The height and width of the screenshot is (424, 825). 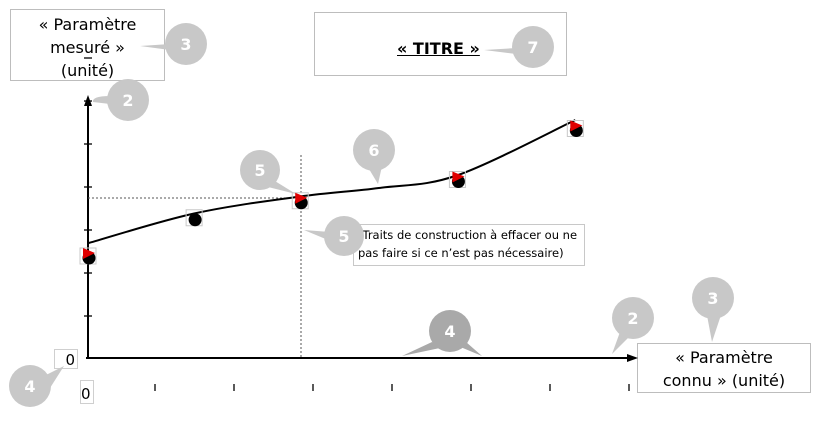 I want to click on x-axis-label-box: « Paramètre connu » (unité), so click(x=724, y=368).